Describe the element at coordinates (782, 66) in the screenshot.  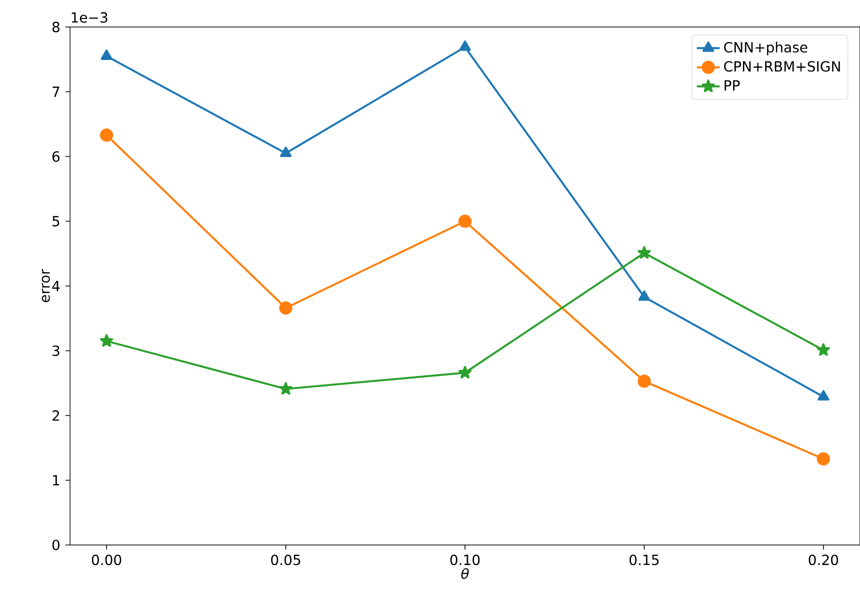
I see `legend-label: CPN+RBM+SIGN` at that location.